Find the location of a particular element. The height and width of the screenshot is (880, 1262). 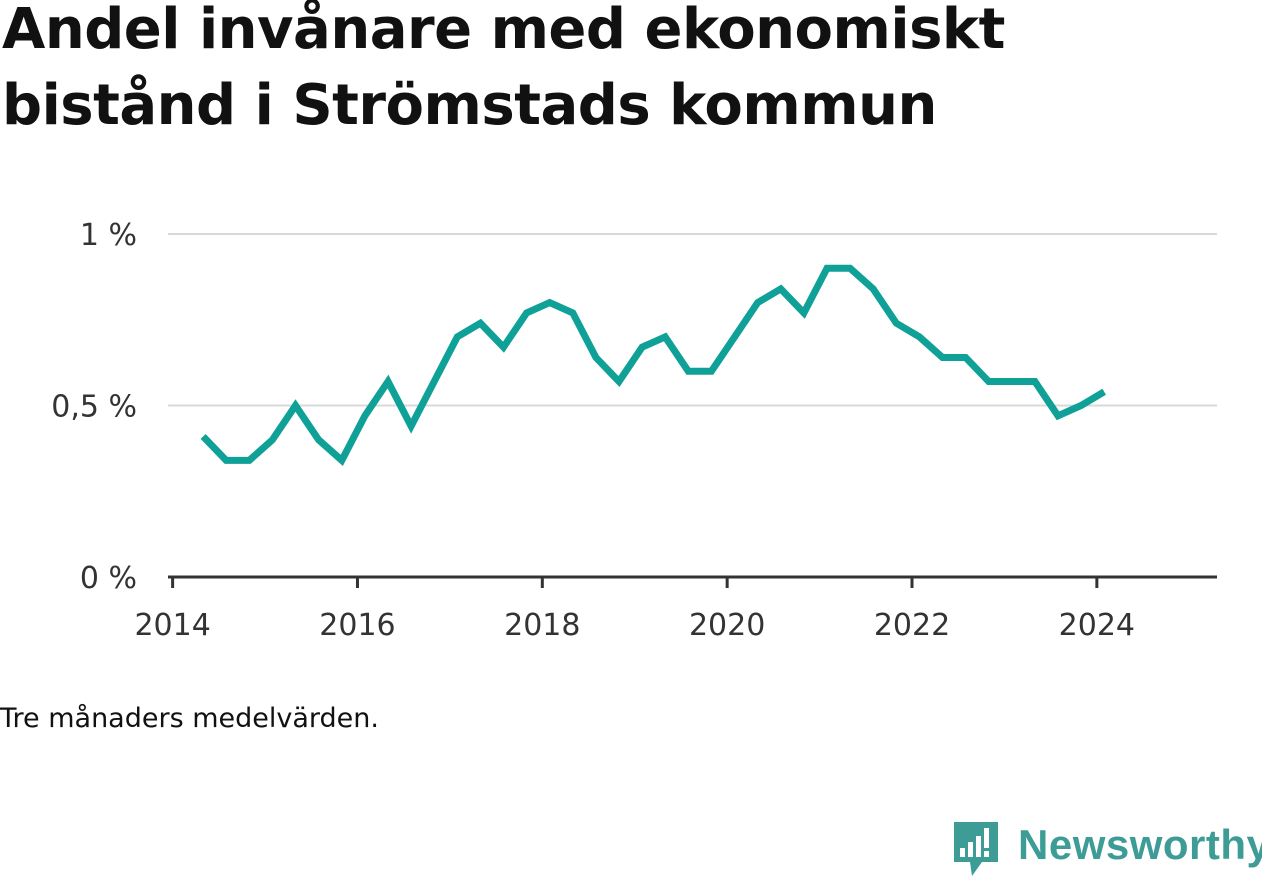

y-tick-label: 0 % is located at coordinates (108, 578).